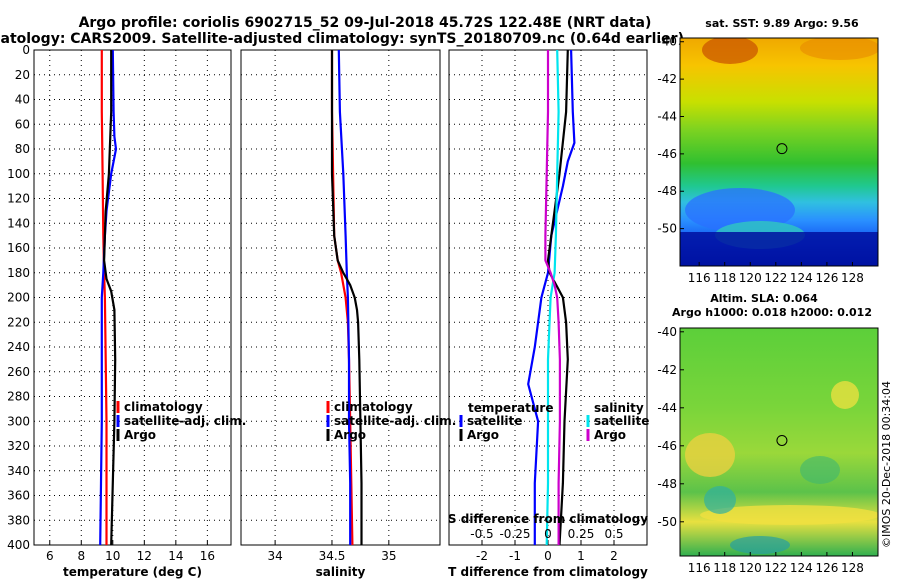  I want to click on map-y-tick-label: -46, so click(667, 154).